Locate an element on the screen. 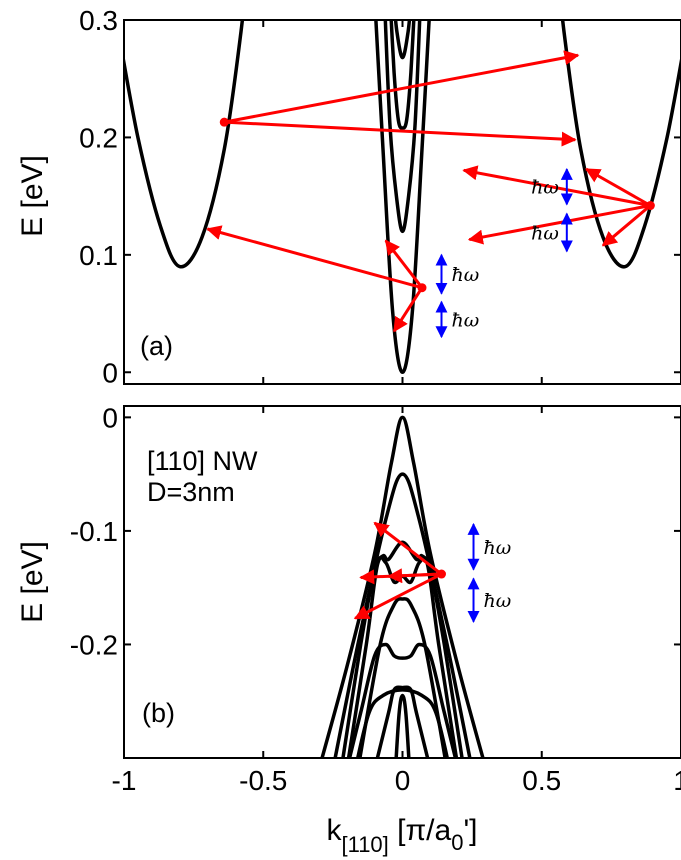 Image resolution: width=681 pixels, height=860 pixels. x-tick-label-4: 0.5 is located at coordinates (541, 780).